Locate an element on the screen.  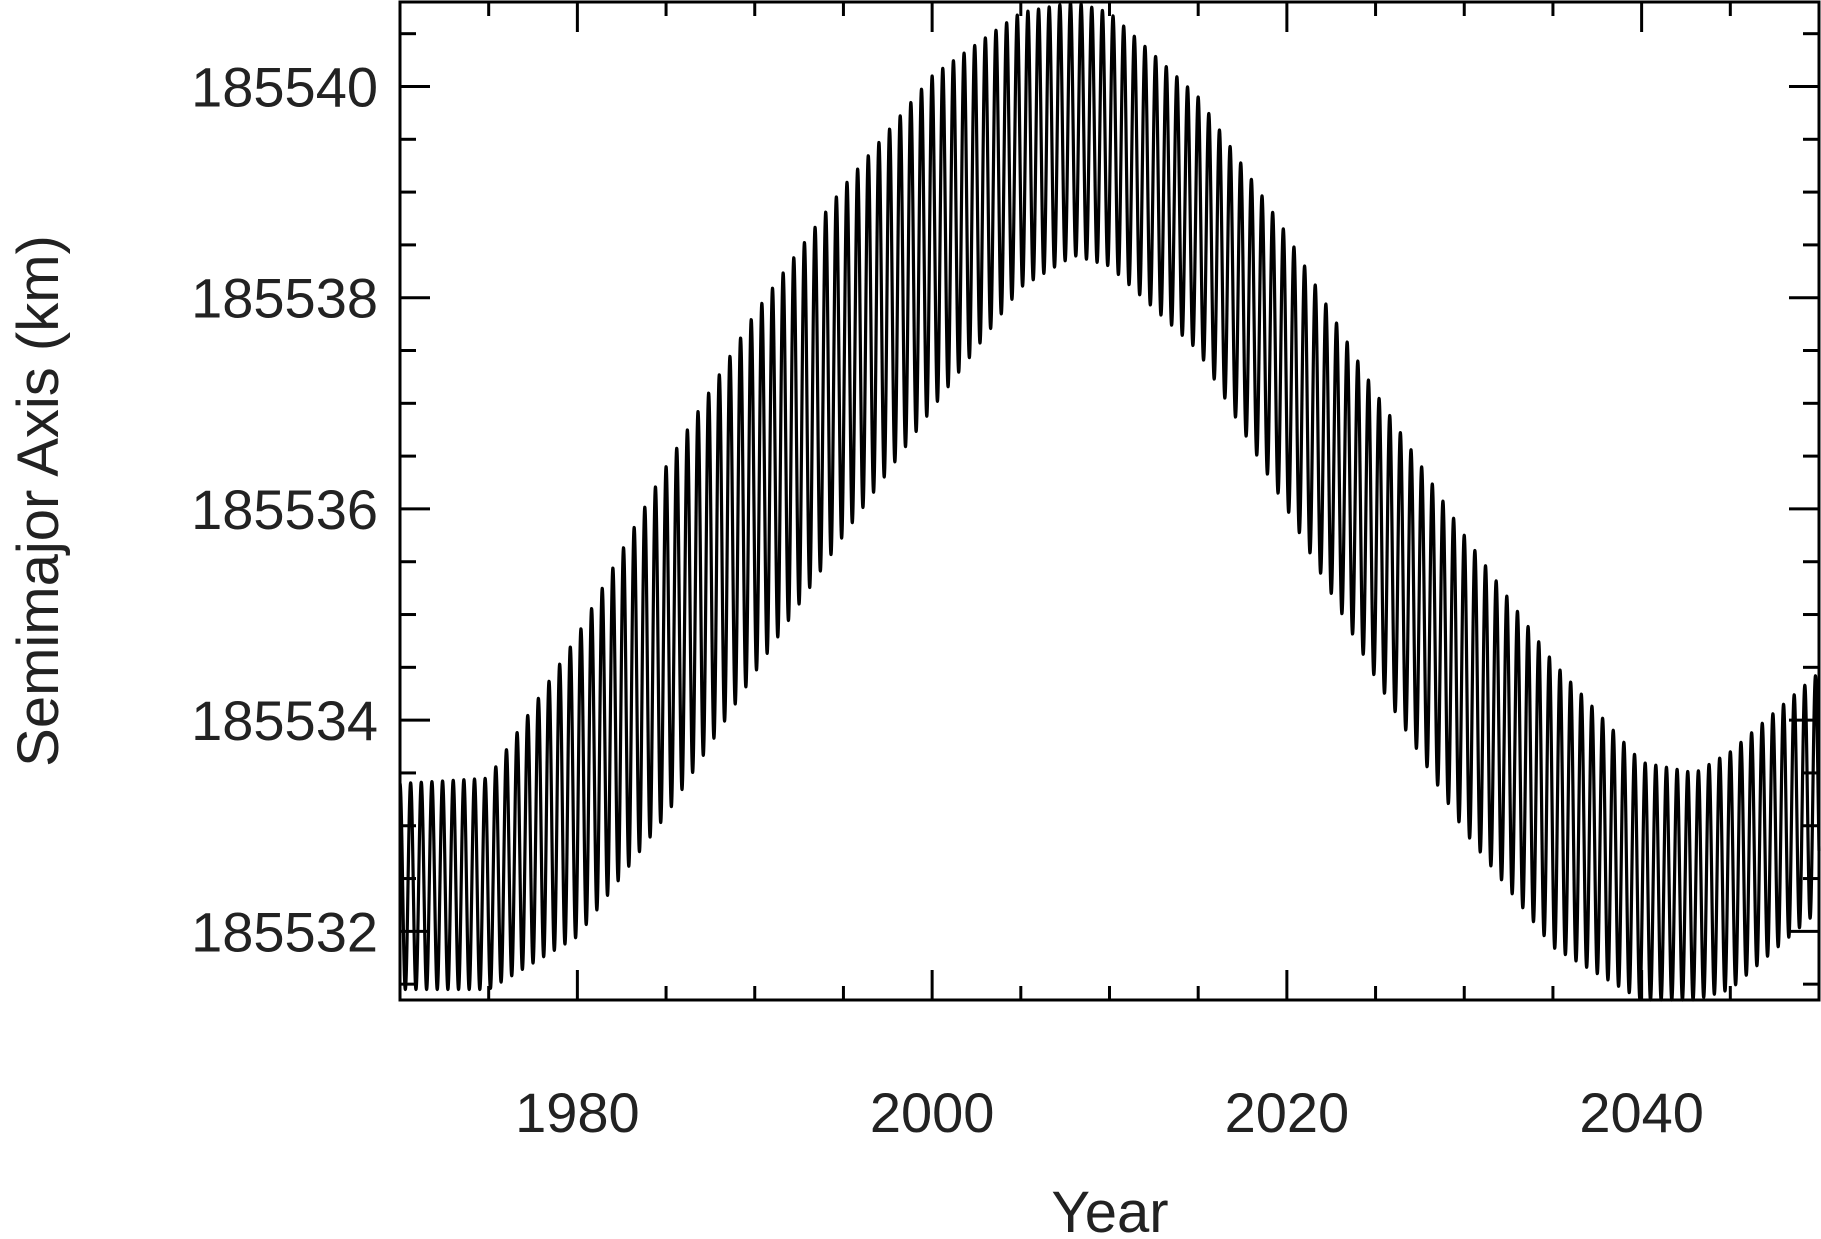
y-tick-label: 185532 is located at coordinates (284, 931).